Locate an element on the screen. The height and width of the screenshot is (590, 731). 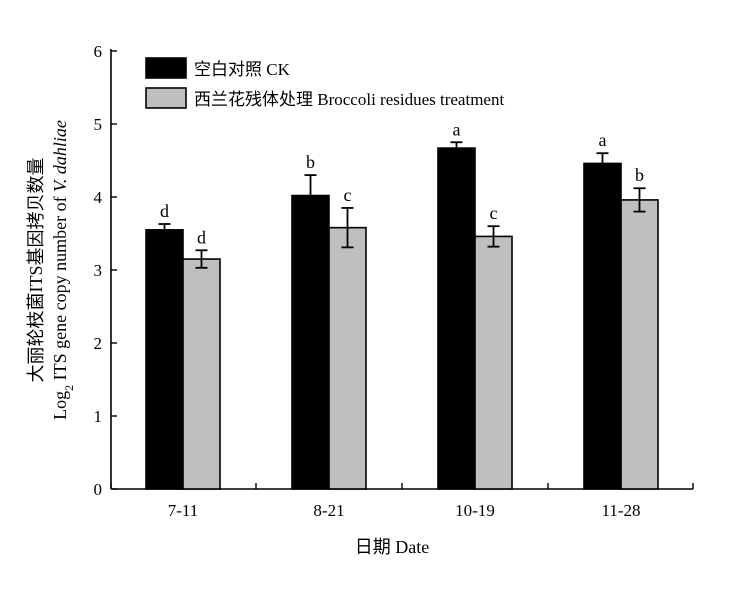
y-tick-label: 2 is located at coordinates (98, 343).